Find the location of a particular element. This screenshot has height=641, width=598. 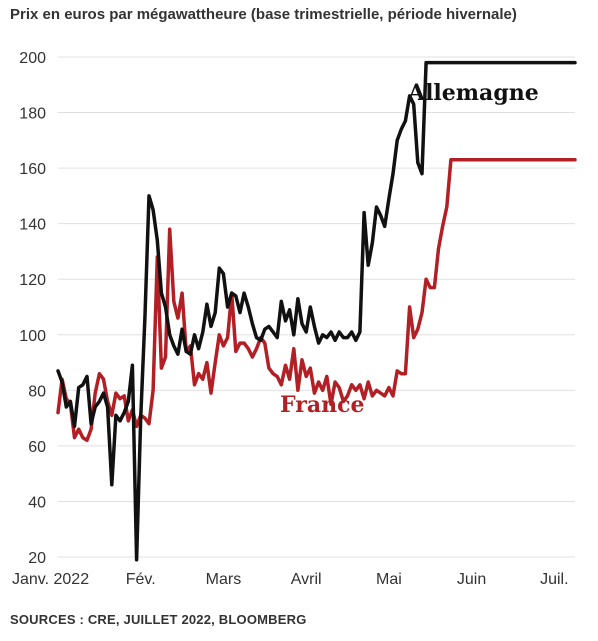

y-tick-label: 20 is located at coordinates (37, 558).